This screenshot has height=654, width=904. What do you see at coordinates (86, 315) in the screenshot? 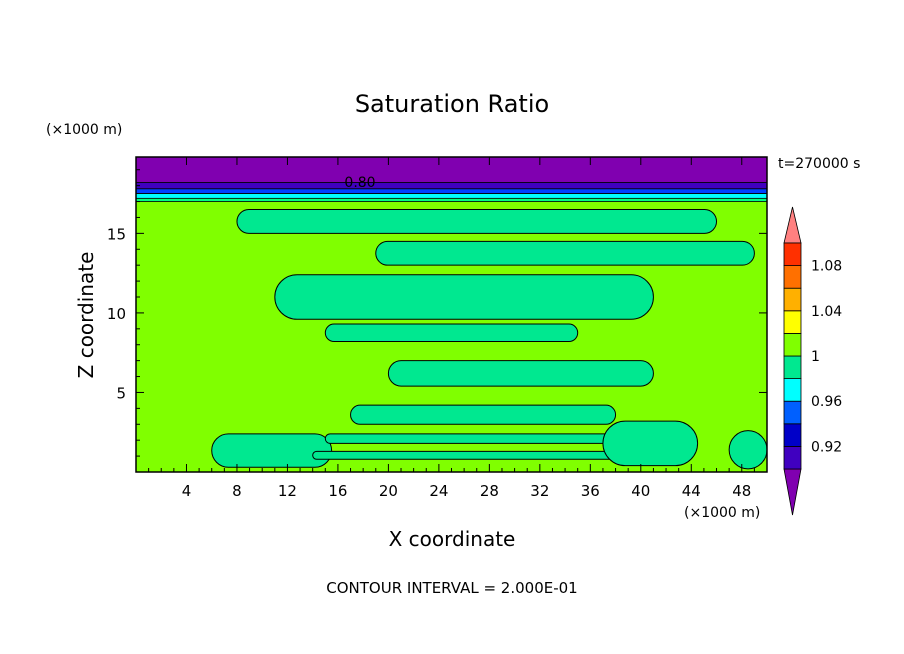
I see `y-axis-label: Z coordinate` at bounding box center [86, 315].